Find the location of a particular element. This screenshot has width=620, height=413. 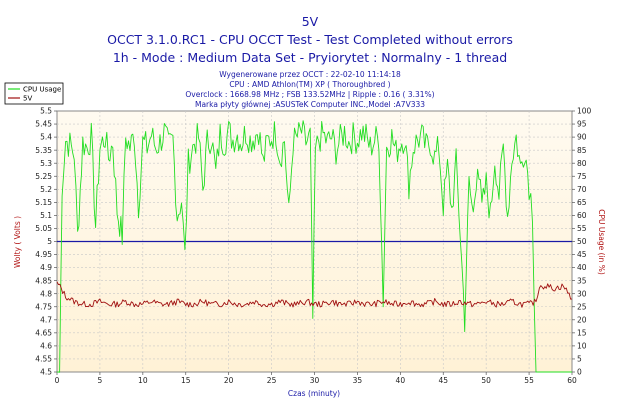

legend-label-5v: 5V is located at coordinates (27, 99).